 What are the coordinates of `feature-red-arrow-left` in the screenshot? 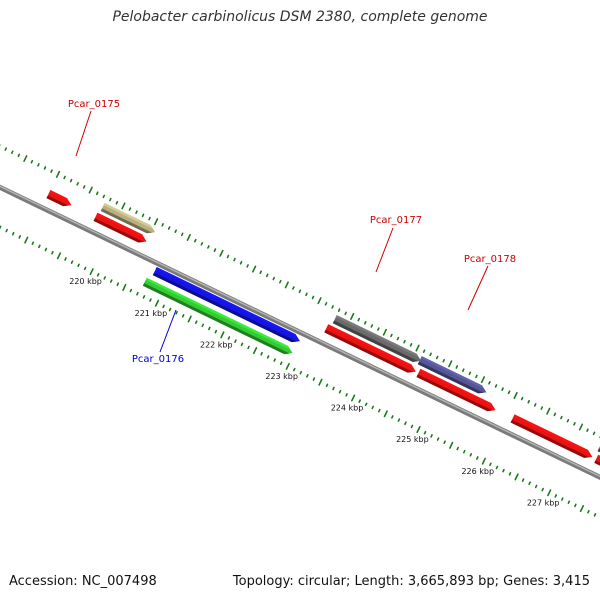 It's located at (59, 198).